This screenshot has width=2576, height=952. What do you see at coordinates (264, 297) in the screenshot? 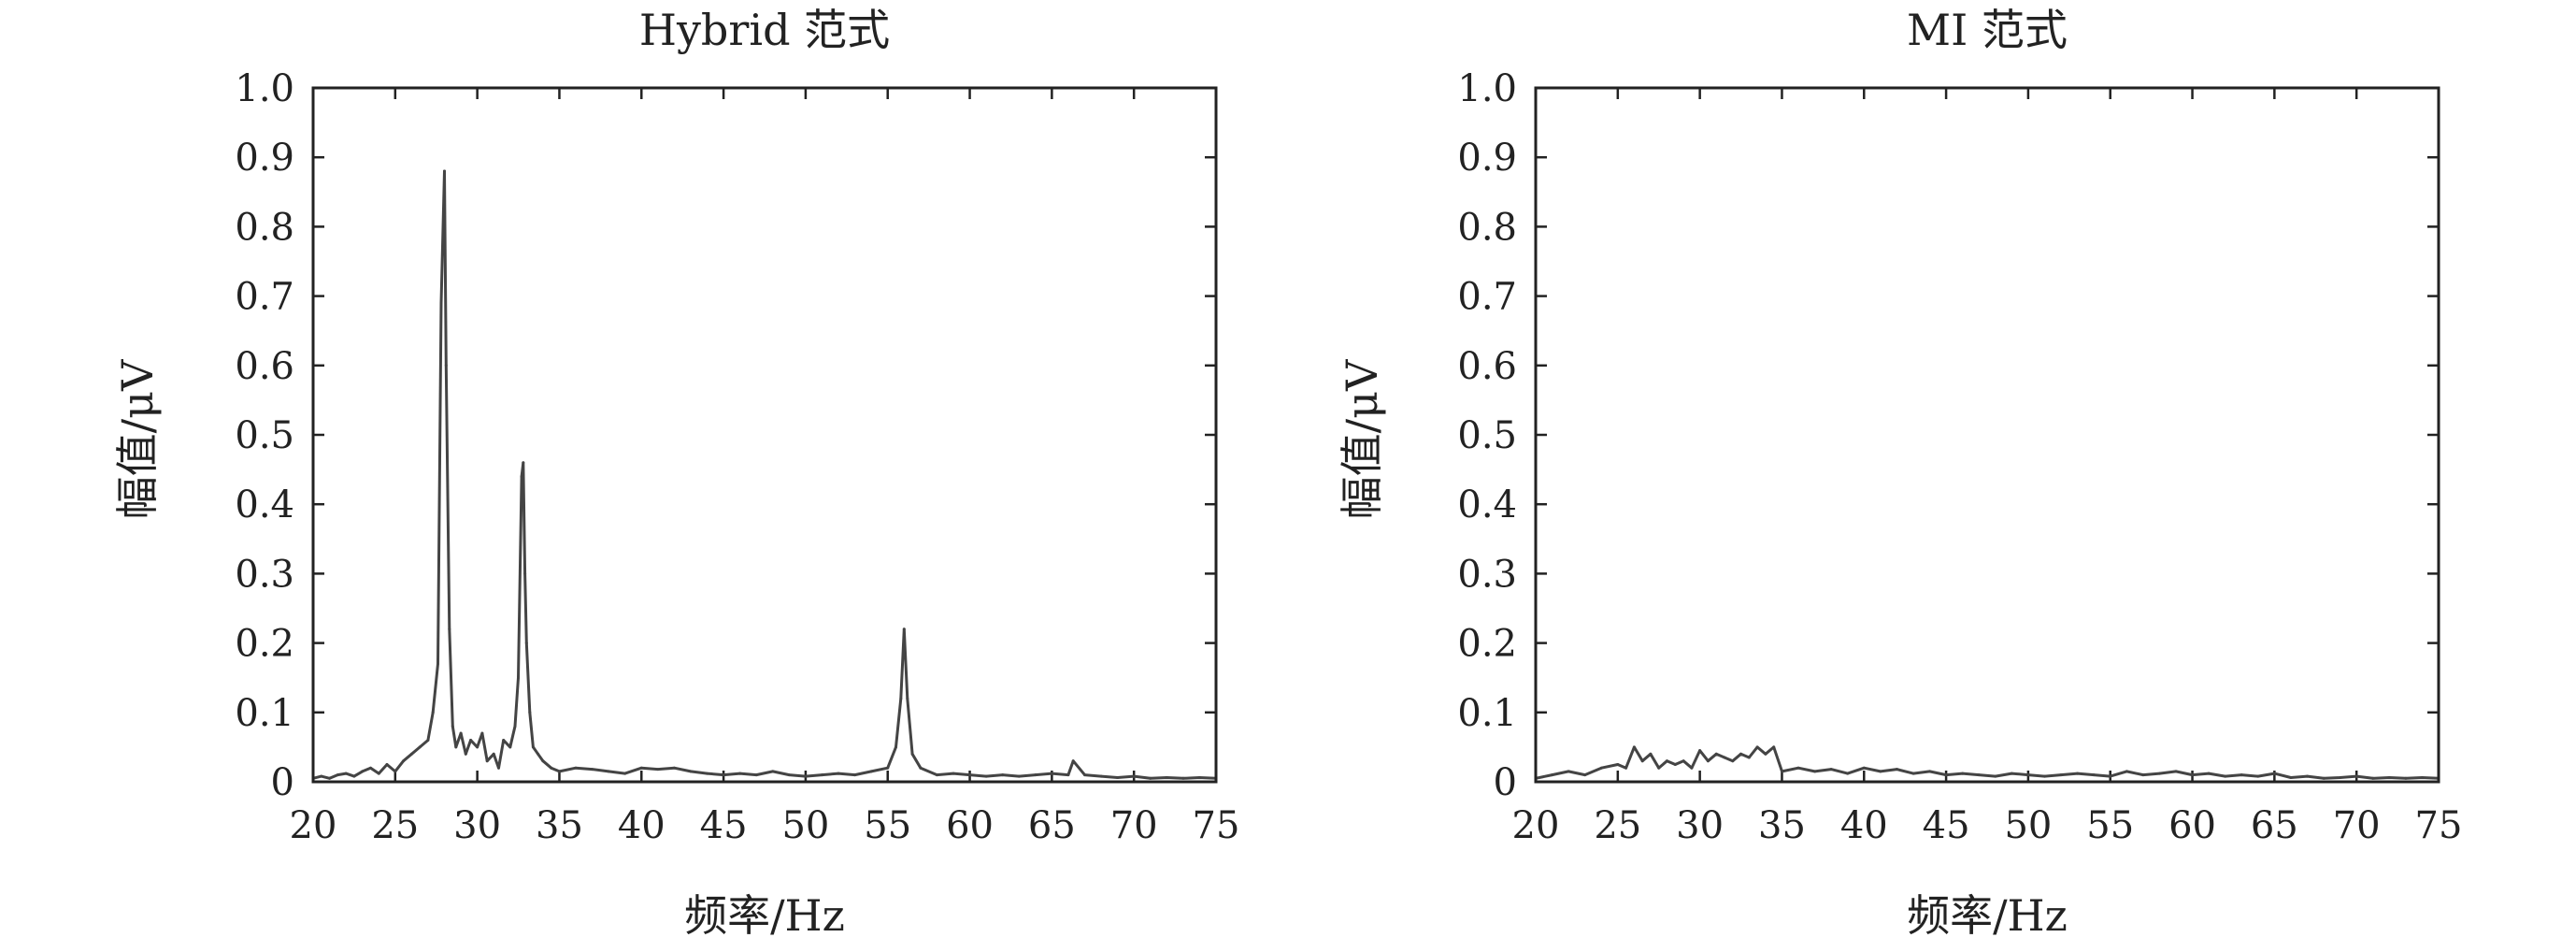
I see `y-tick-label: 0.7` at bounding box center [264, 297].